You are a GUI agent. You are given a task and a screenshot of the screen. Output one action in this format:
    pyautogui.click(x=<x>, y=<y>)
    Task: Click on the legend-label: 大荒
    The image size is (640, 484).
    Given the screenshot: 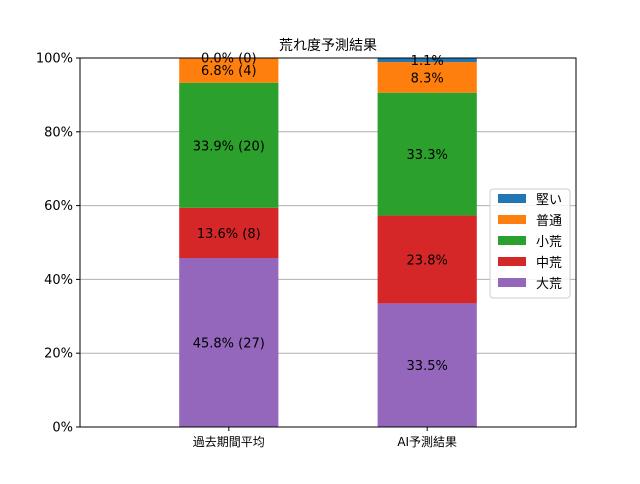 What is the action you would take?
    pyautogui.click(x=549, y=284)
    